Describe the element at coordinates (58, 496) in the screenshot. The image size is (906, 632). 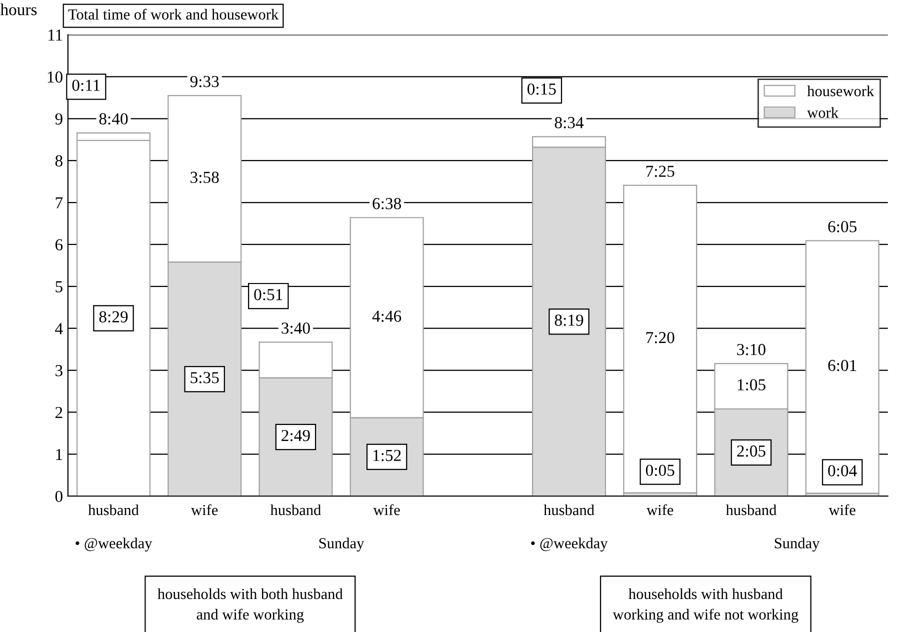
I see `y-tick-label: 0` at that location.